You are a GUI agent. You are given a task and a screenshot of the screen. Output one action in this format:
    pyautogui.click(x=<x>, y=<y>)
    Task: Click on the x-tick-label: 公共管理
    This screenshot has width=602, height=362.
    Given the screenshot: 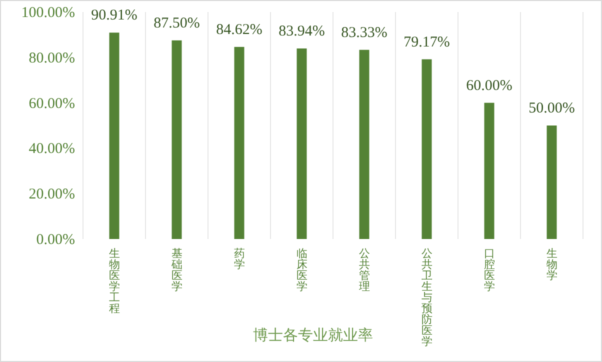 What is the action you would take?
    pyautogui.click(x=364, y=270)
    